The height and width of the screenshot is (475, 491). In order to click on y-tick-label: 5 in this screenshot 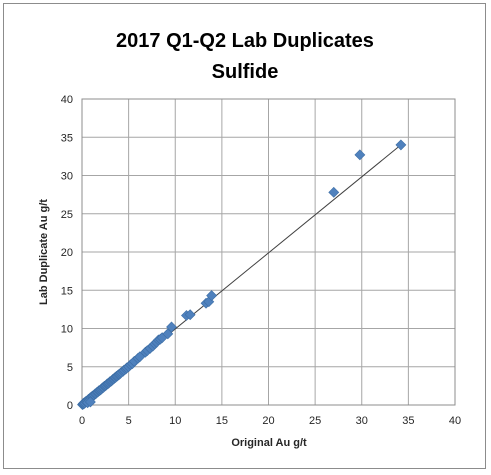, I will do `click(70, 368)`.